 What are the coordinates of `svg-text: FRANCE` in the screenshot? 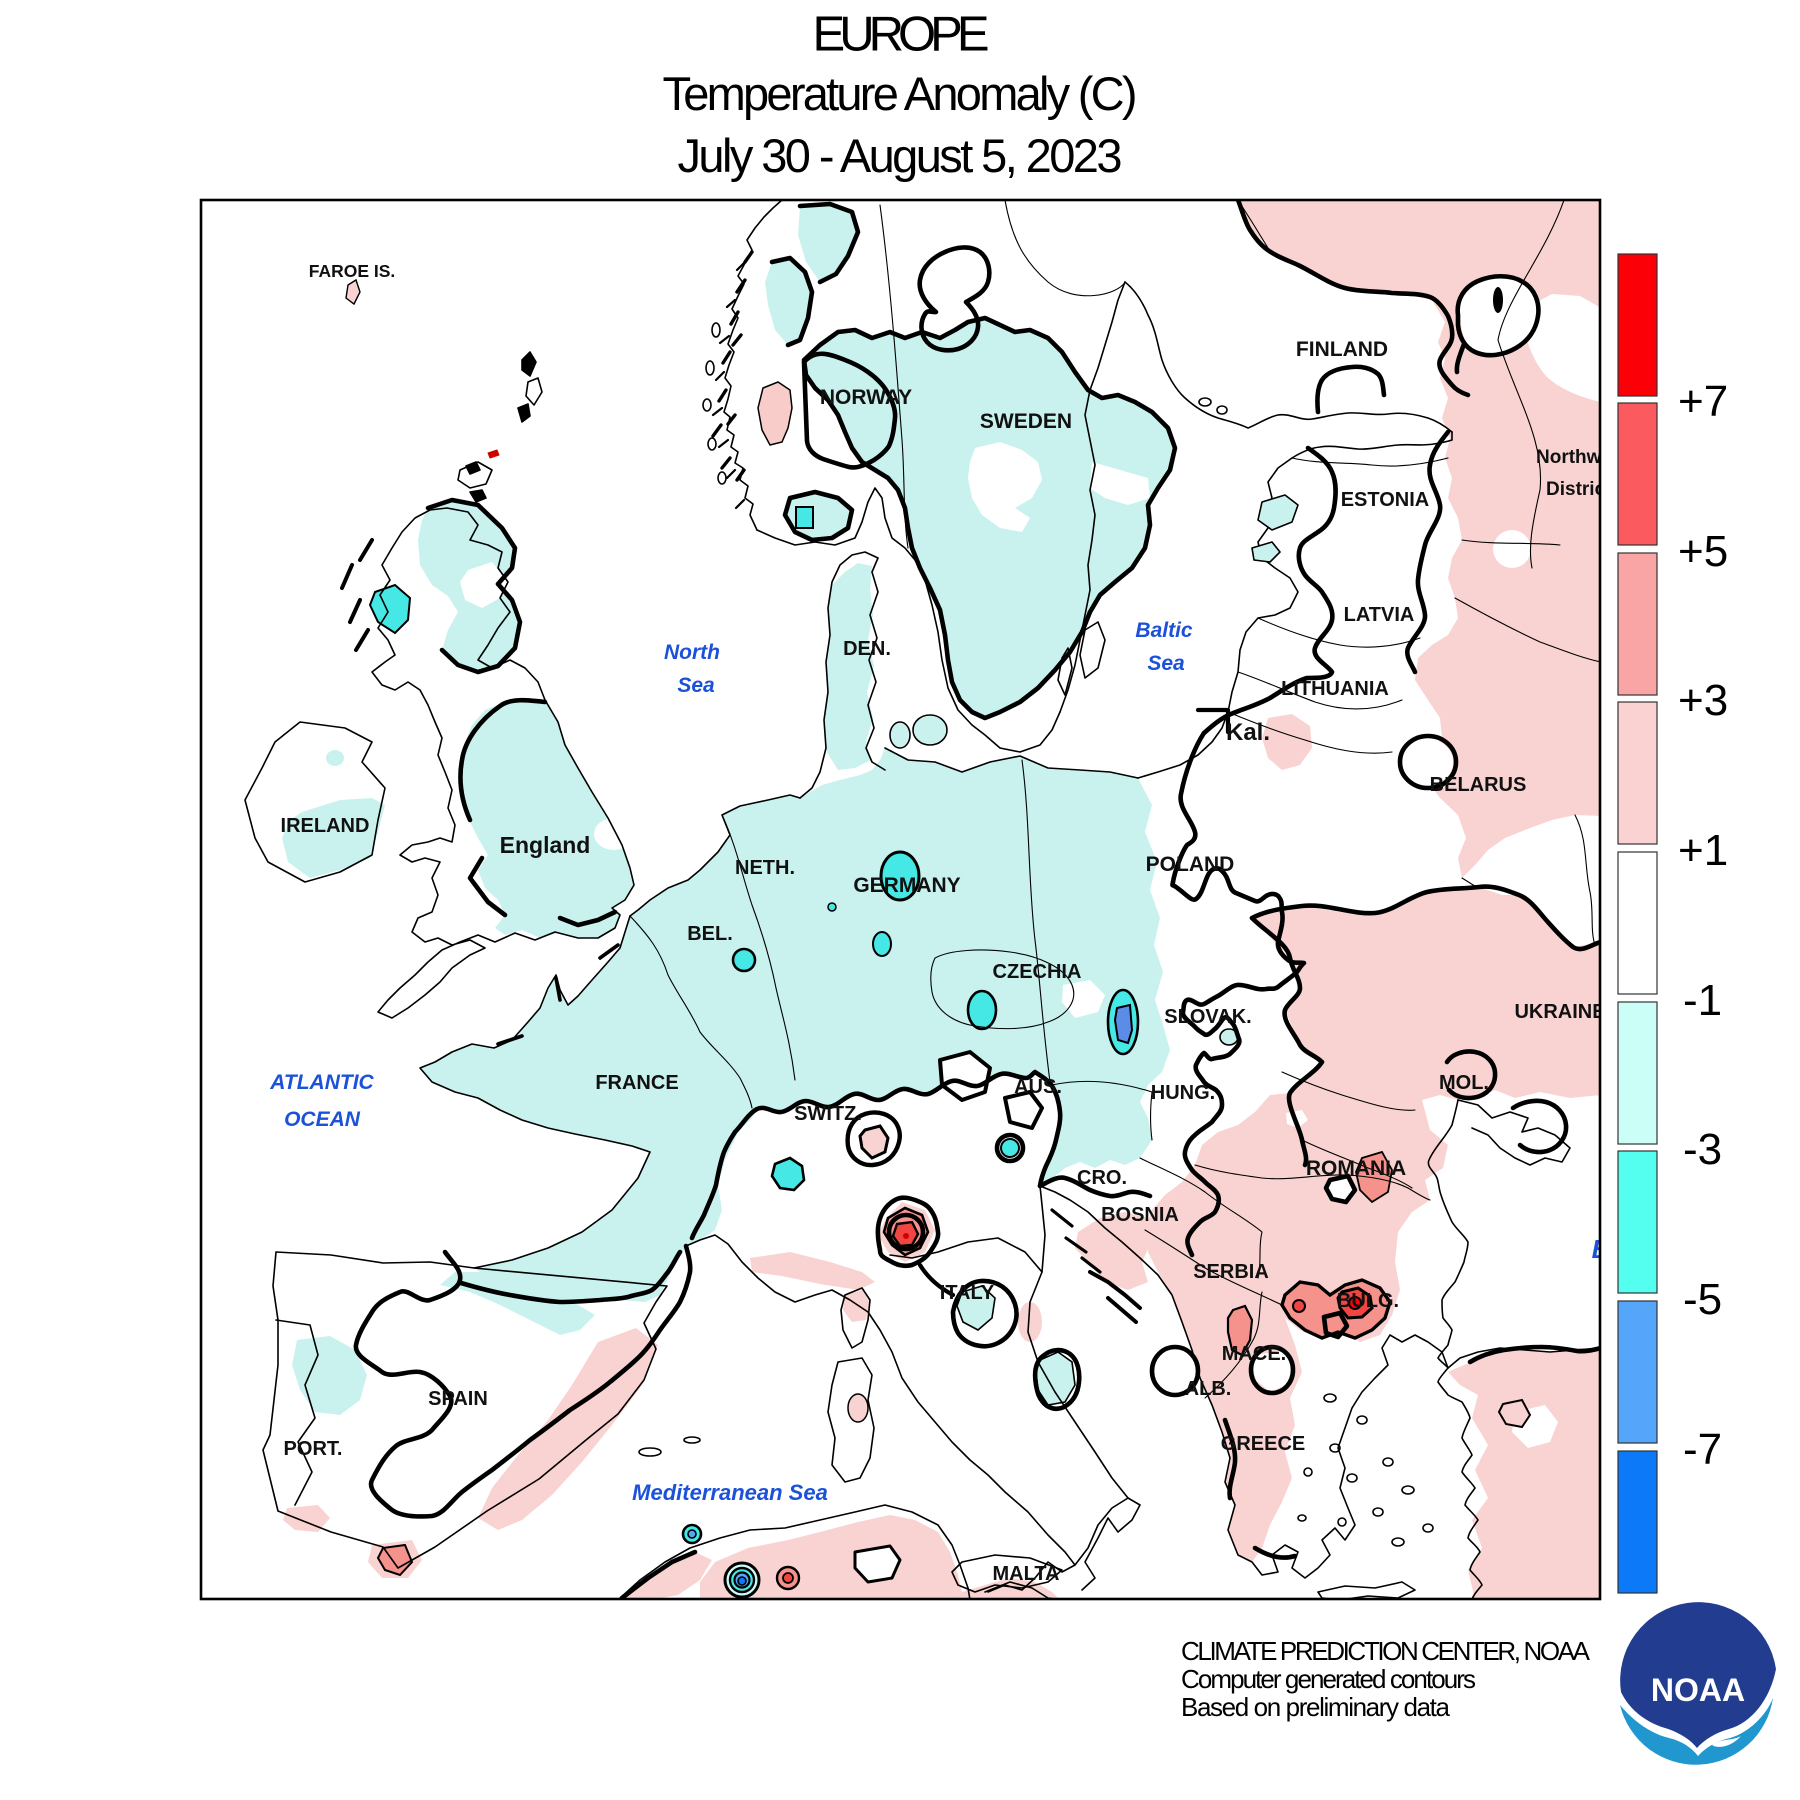 It's located at (636, 1083).